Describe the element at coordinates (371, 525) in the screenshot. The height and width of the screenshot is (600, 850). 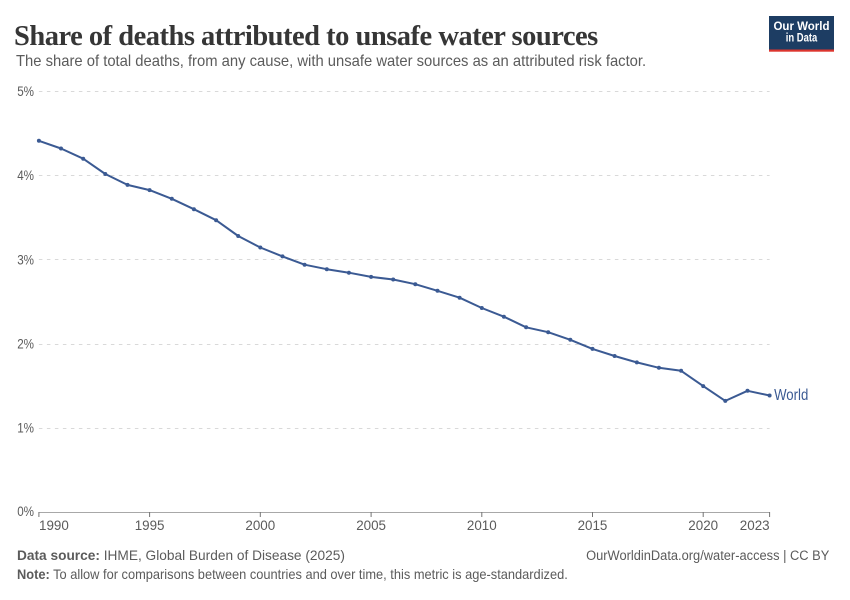
I see `svg-text: 2005` at that location.